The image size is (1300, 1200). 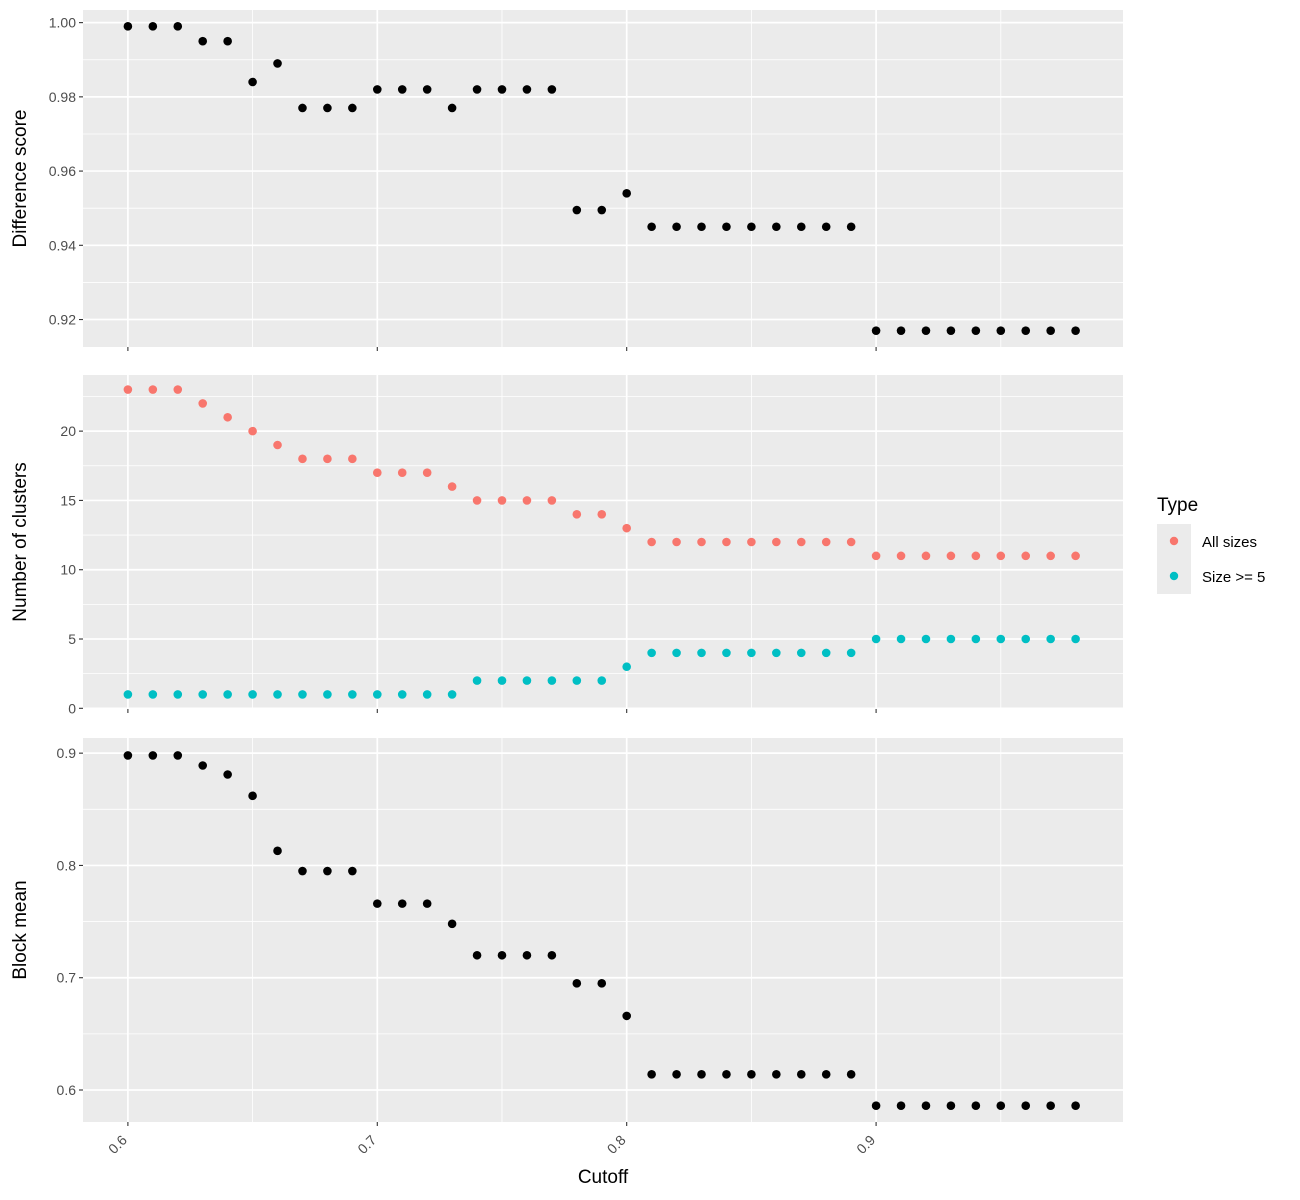 What do you see at coordinates (62, 245) in the screenshot?
I see `y-tick-label: 0.94` at bounding box center [62, 245].